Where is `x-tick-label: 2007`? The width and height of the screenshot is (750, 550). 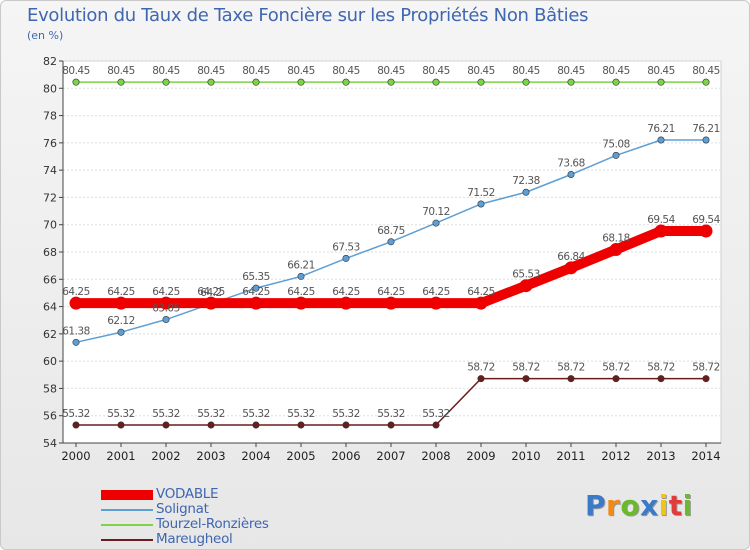
x-tick-label: 2007 is located at coordinates (390, 456).